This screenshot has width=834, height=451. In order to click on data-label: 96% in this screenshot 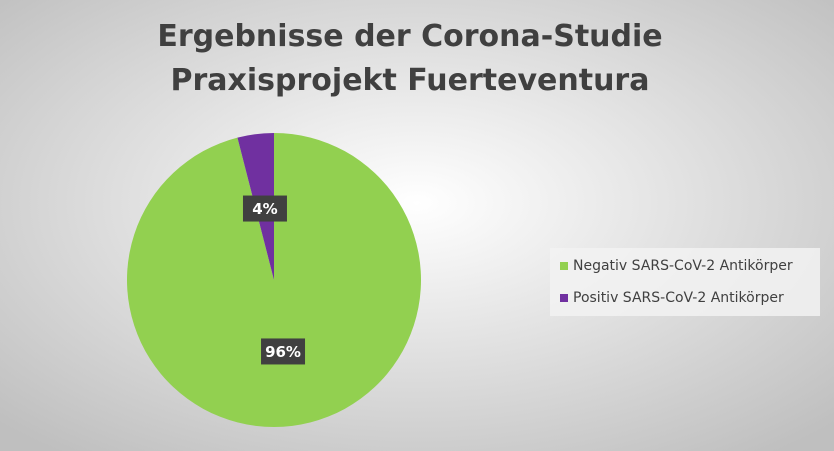, I will do `click(283, 352)`.